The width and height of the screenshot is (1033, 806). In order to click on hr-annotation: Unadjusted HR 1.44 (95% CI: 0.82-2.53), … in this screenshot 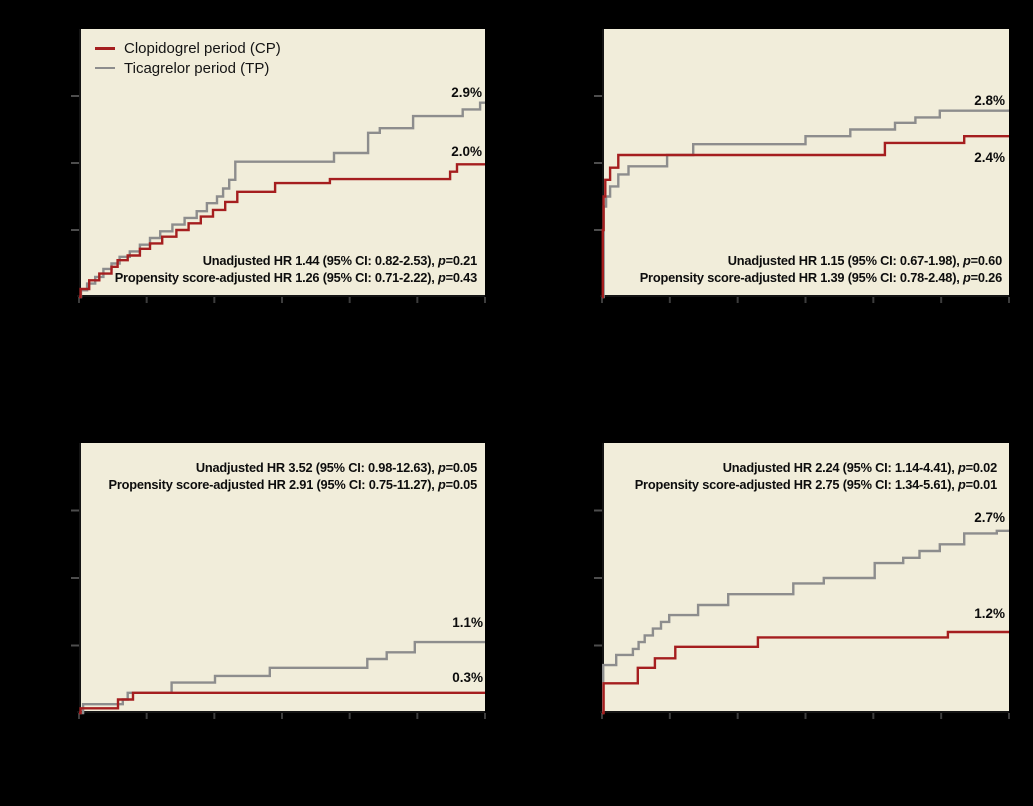, I will do `click(296, 269)`.